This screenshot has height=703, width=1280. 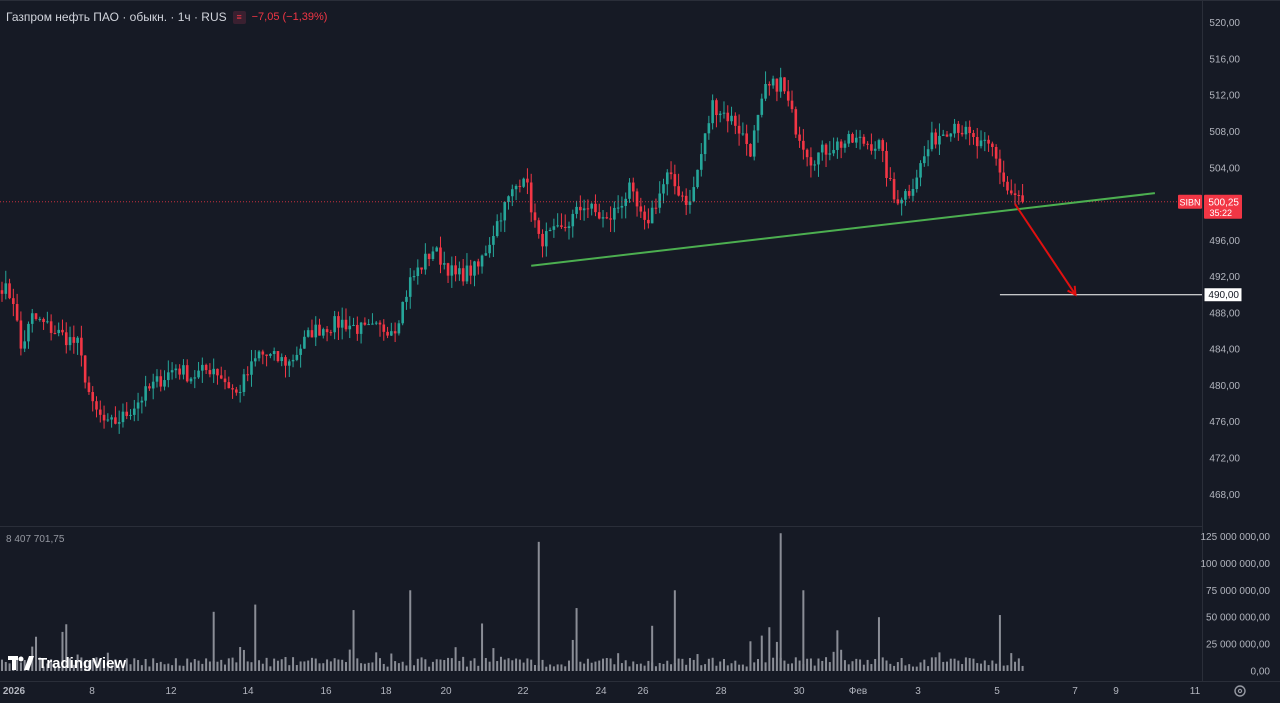 I want to click on tradingview-logo: TradingView, so click(x=67, y=663).